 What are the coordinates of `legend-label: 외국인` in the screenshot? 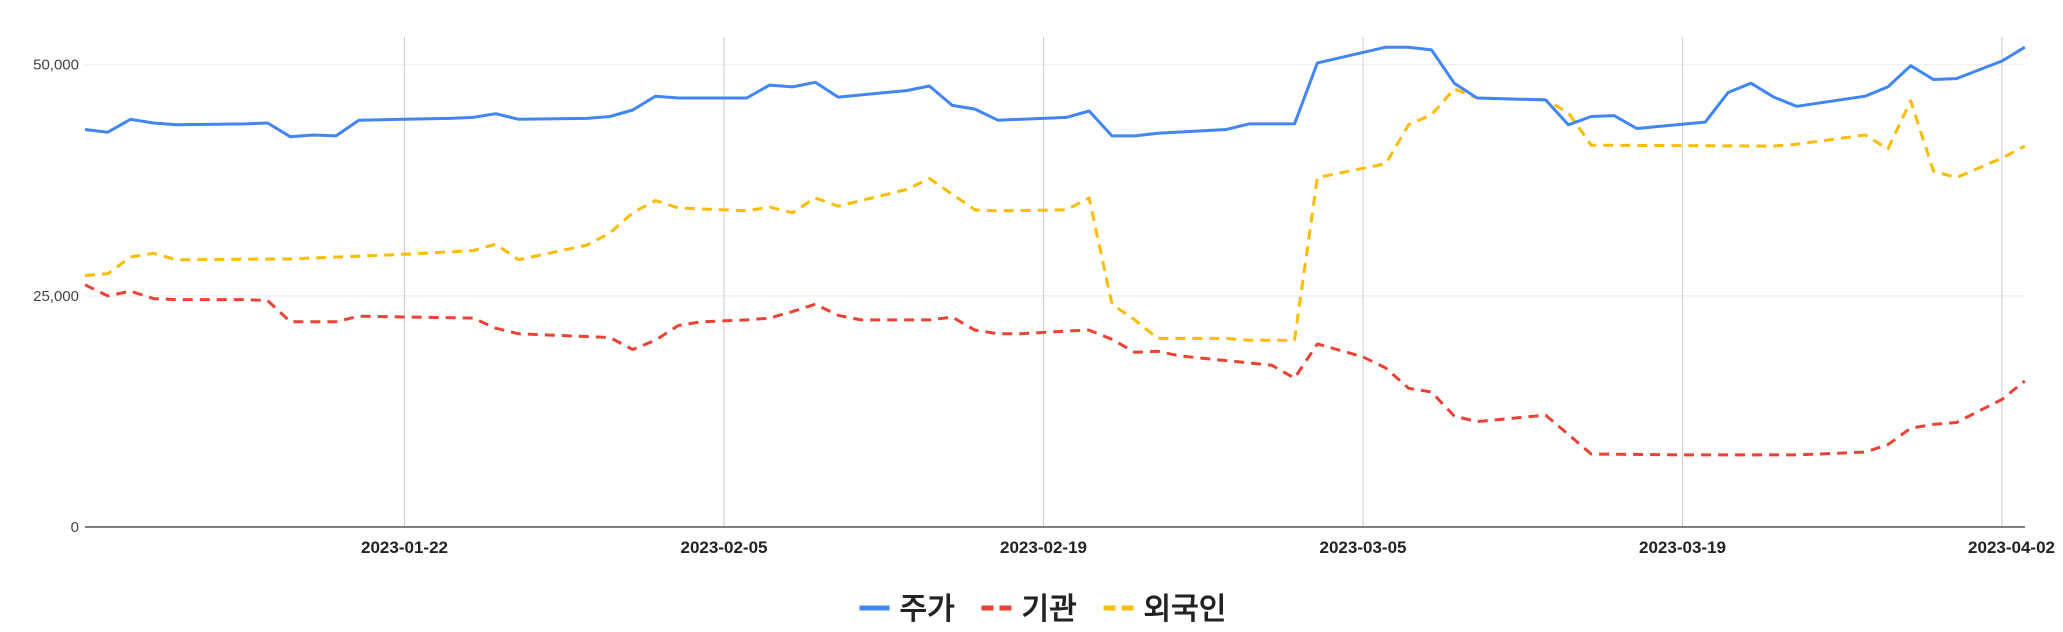 It's located at (1185, 609).